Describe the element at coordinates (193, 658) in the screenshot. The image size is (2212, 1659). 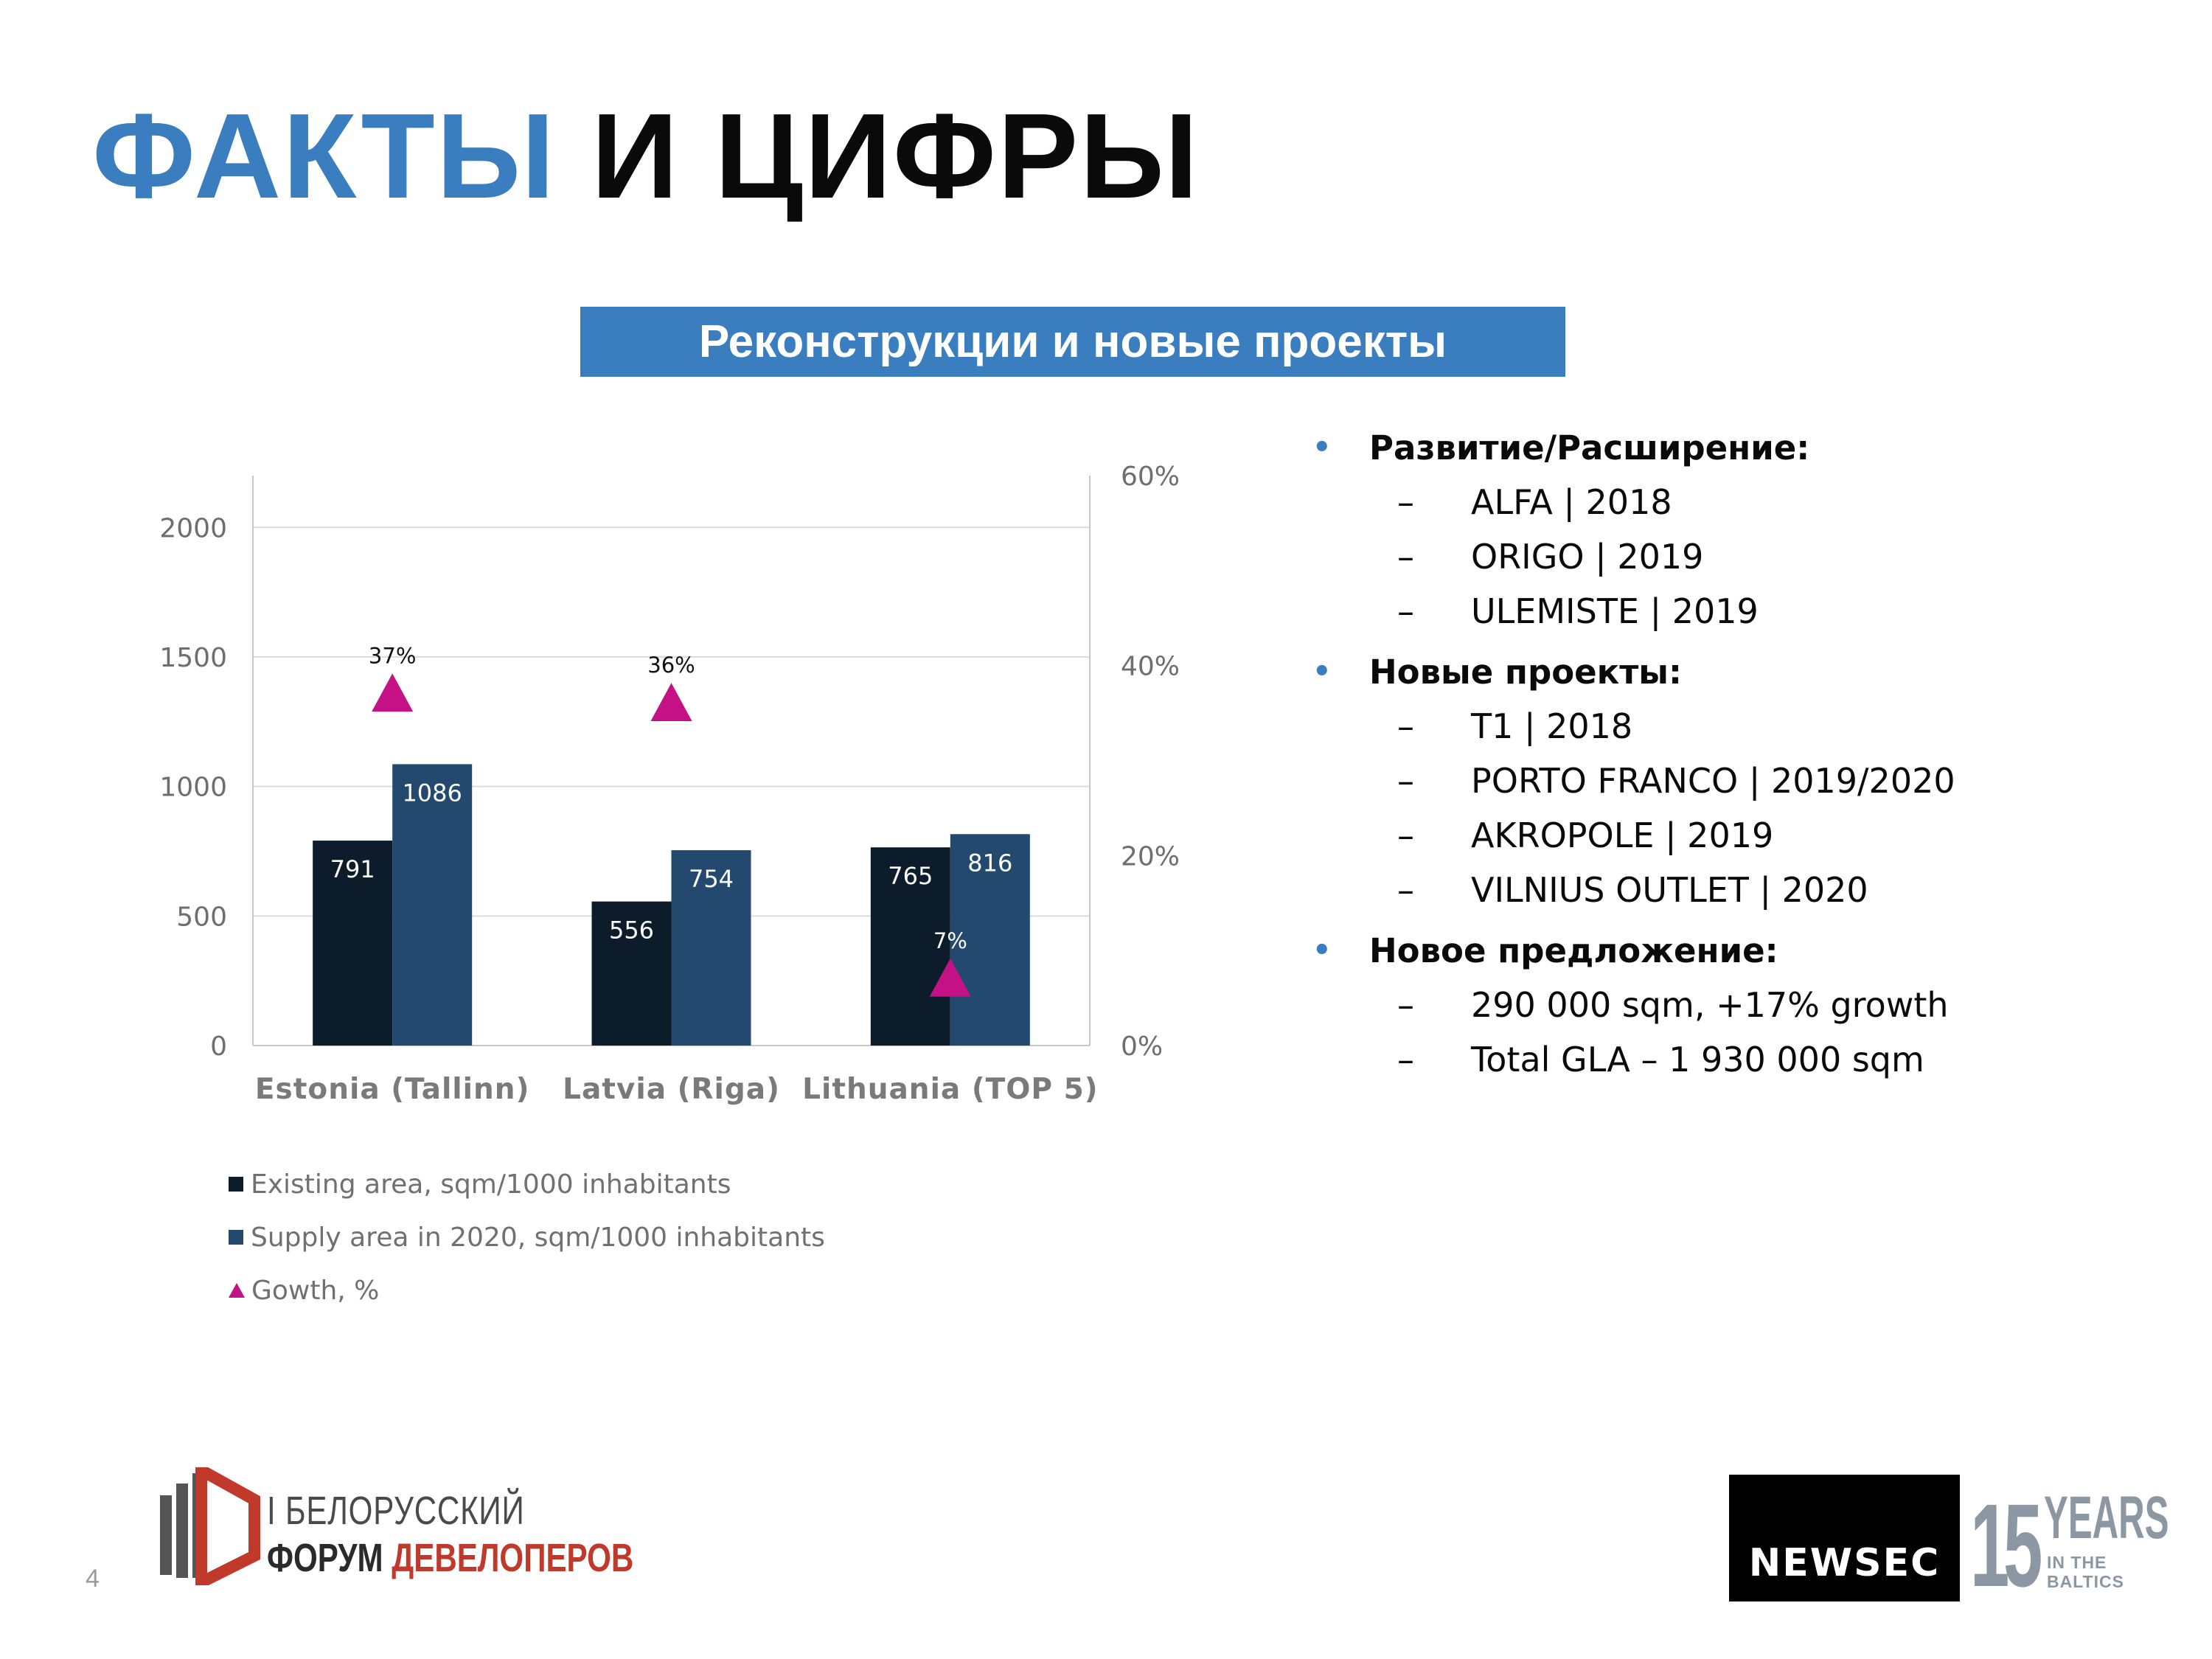
I see `y-left-tick-label: 1500` at that location.